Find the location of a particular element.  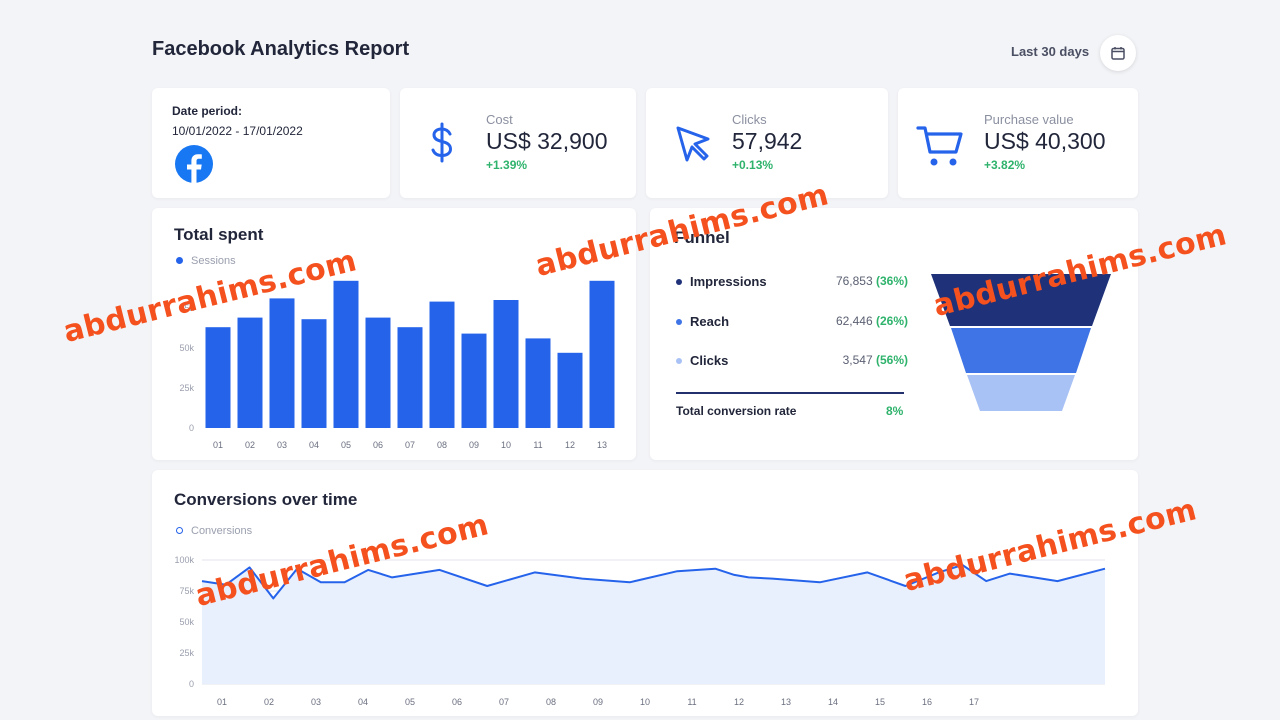

kpi-card-cost: Cost US$ 32,900 +1.39% is located at coordinates (518, 143).